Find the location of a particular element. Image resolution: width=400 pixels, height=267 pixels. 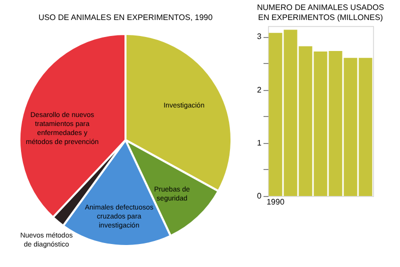

y-tick-label: 2 is located at coordinates (259, 89).